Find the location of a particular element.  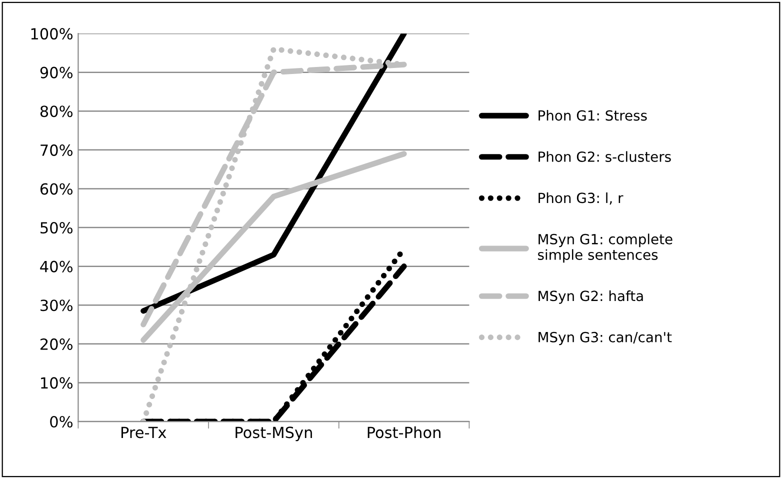

y-tick-label: 0% is located at coordinates (61, 422).